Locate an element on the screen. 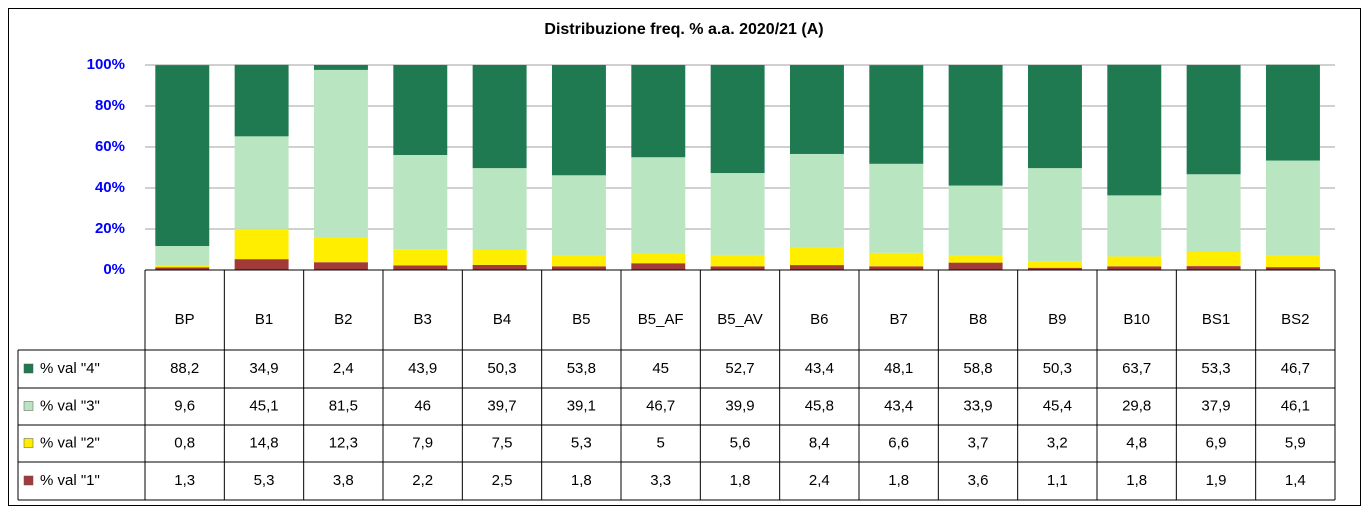  table-value: 81,5 is located at coordinates (343, 405).